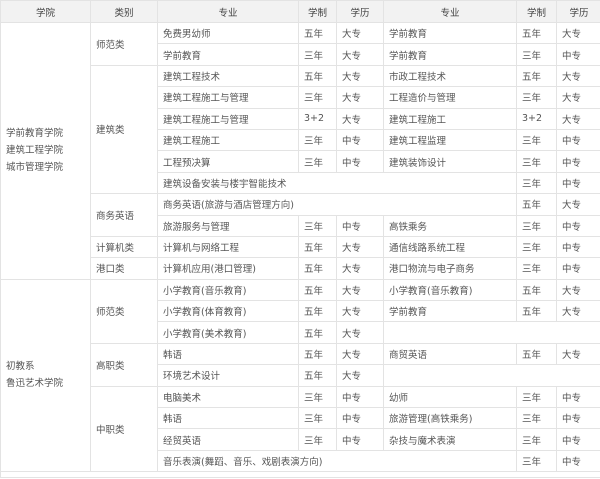  Describe the element at coordinates (228, 161) in the screenshot. I see `major: 工程预决算` at that location.